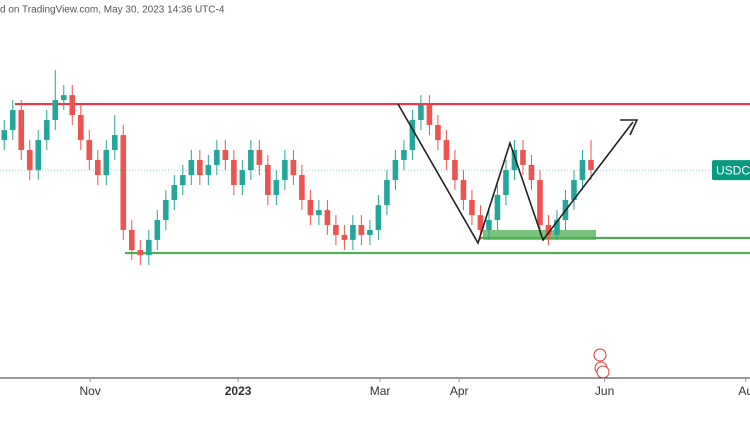 This screenshot has width=750, height=430. What do you see at coordinates (744, 391) in the screenshot?
I see `x-tick-label: Au` at bounding box center [744, 391].